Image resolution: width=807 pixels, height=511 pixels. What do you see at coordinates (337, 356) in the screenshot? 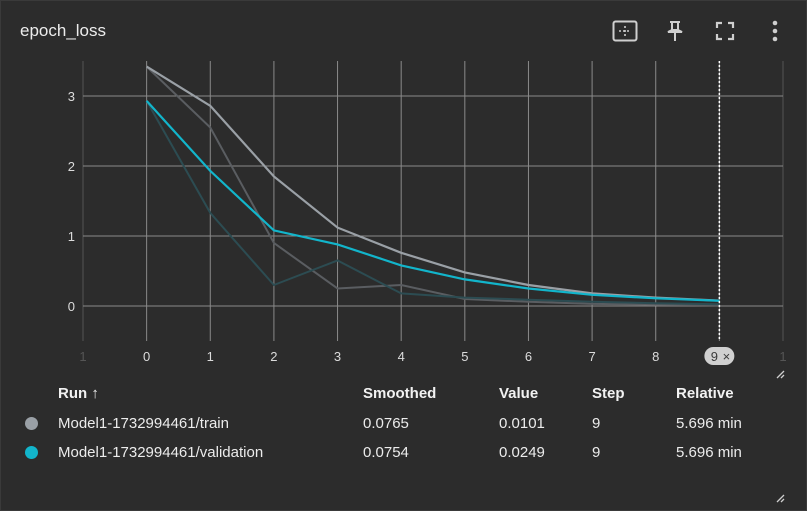
I see `x-tick-label: 3` at bounding box center [337, 356].